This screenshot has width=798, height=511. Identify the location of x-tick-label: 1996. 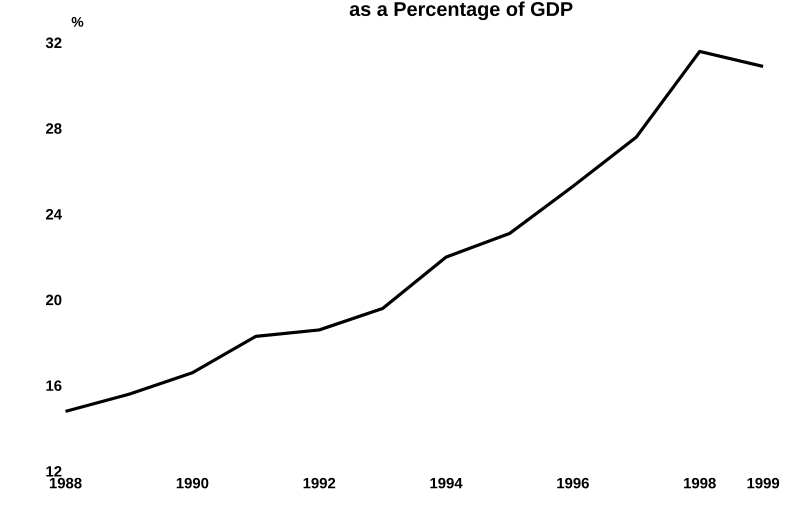
(573, 483).